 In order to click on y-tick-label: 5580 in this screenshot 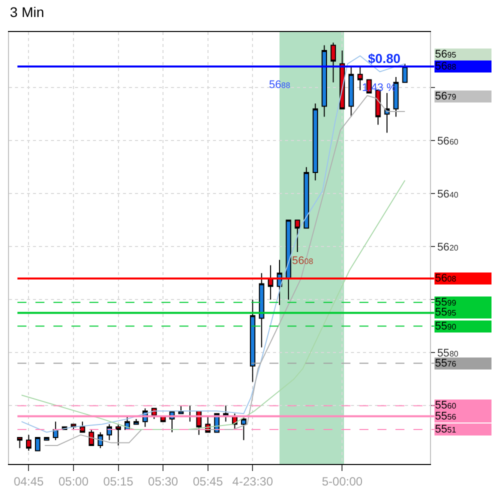, I will do `click(448, 354)`.